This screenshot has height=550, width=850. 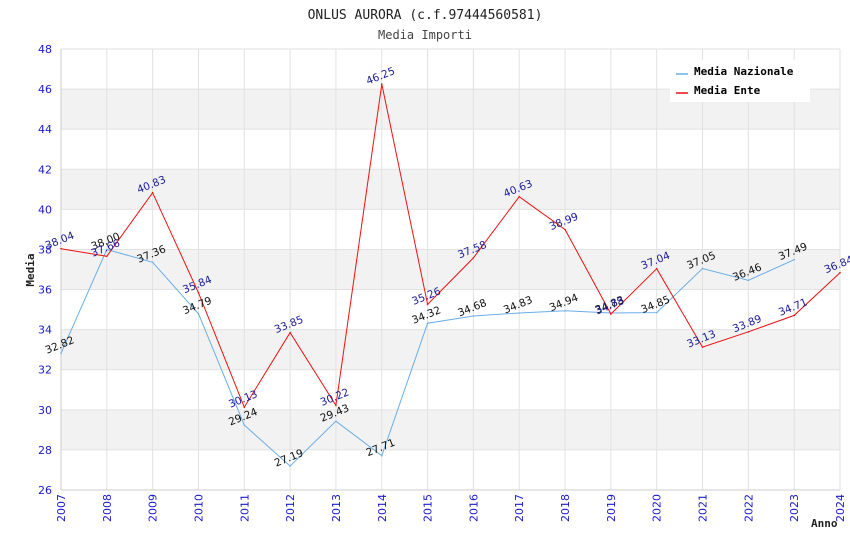 What do you see at coordinates (45, 249) in the screenshot?
I see `y-tick-label: 38` at bounding box center [45, 249].